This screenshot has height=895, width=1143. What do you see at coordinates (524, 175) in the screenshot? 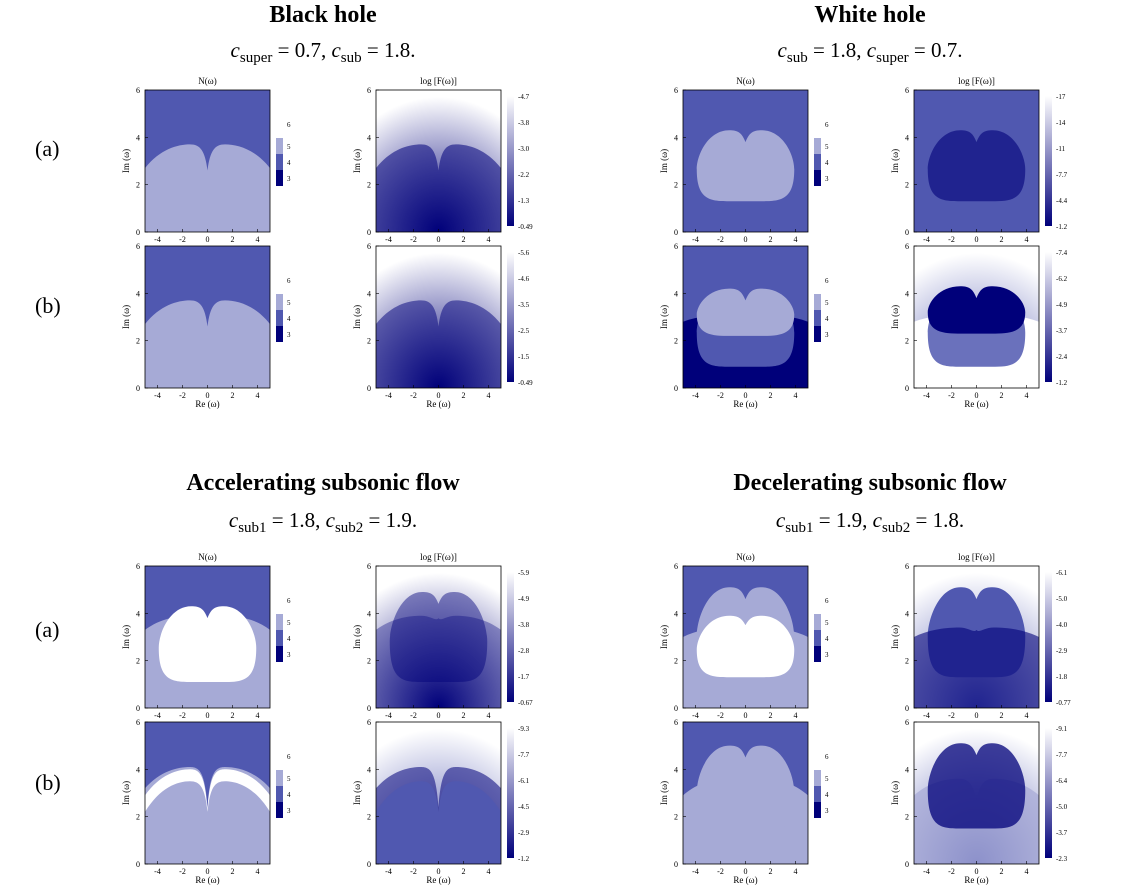
I see `colorbar-label: -2.2` at bounding box center [524, 175].